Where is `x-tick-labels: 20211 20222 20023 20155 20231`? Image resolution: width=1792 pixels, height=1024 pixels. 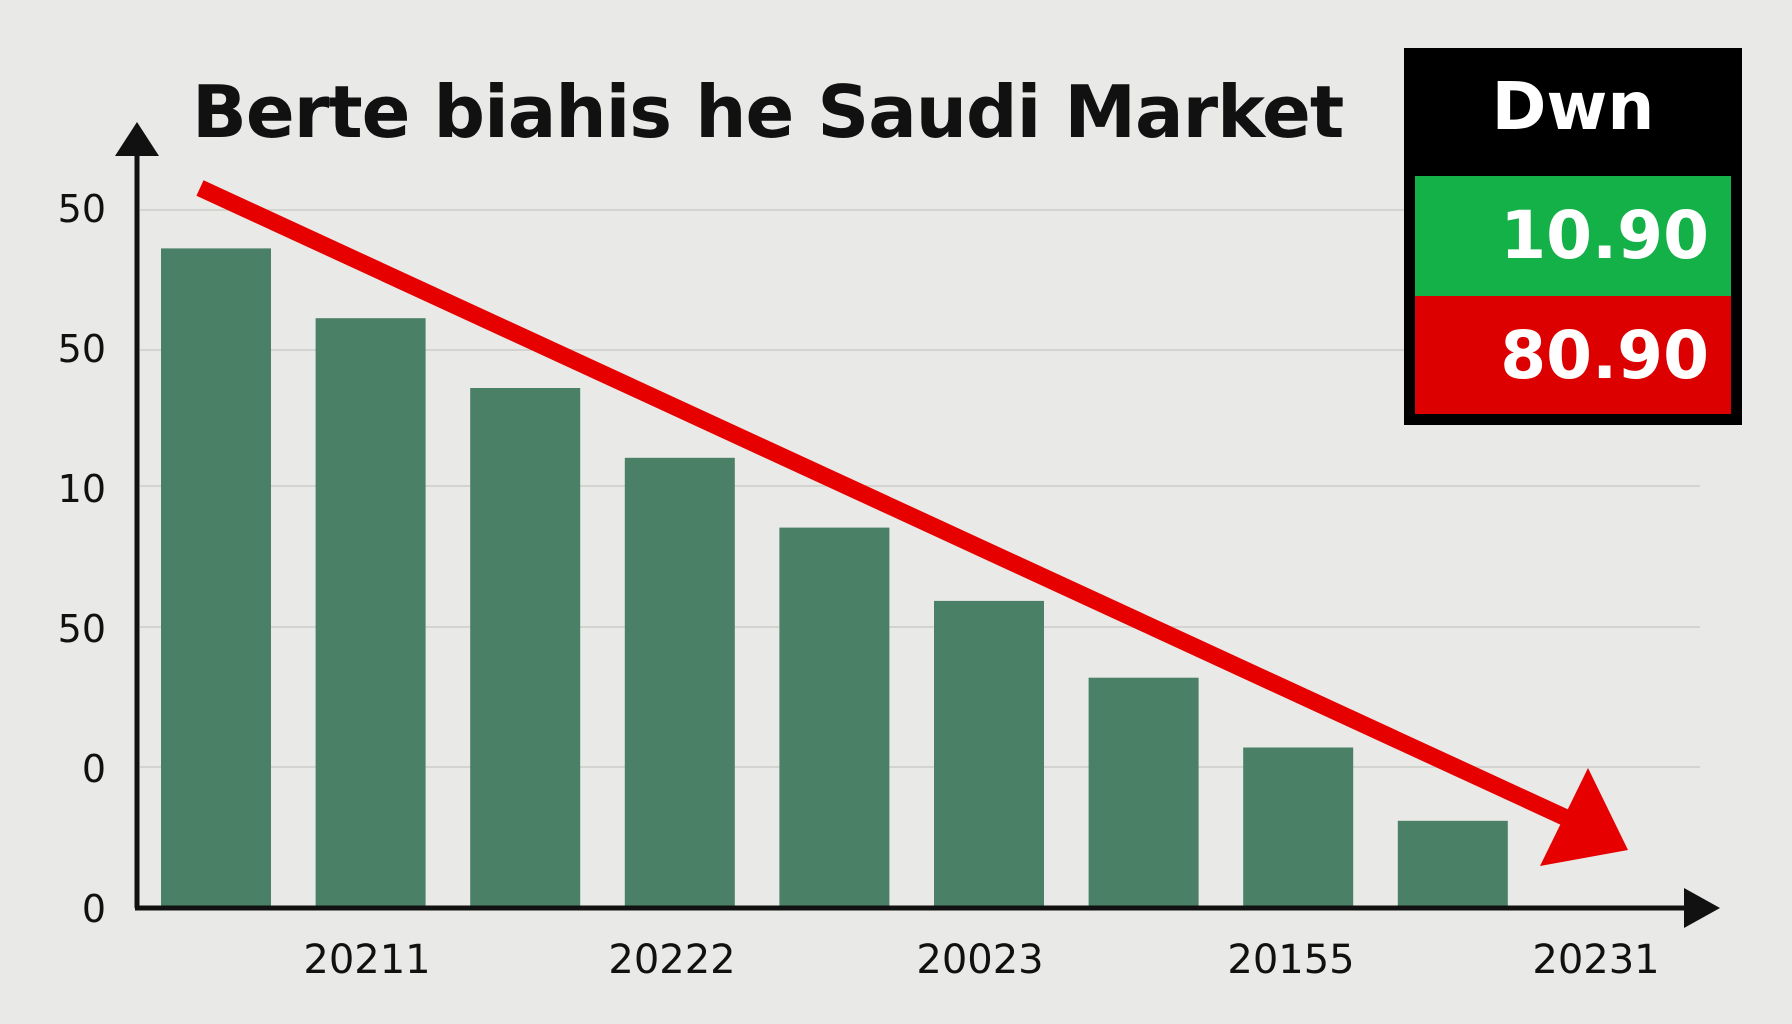
x-tick-labels: 20211 20222 20023 20155 20231 is located at coordinates (981, 960).